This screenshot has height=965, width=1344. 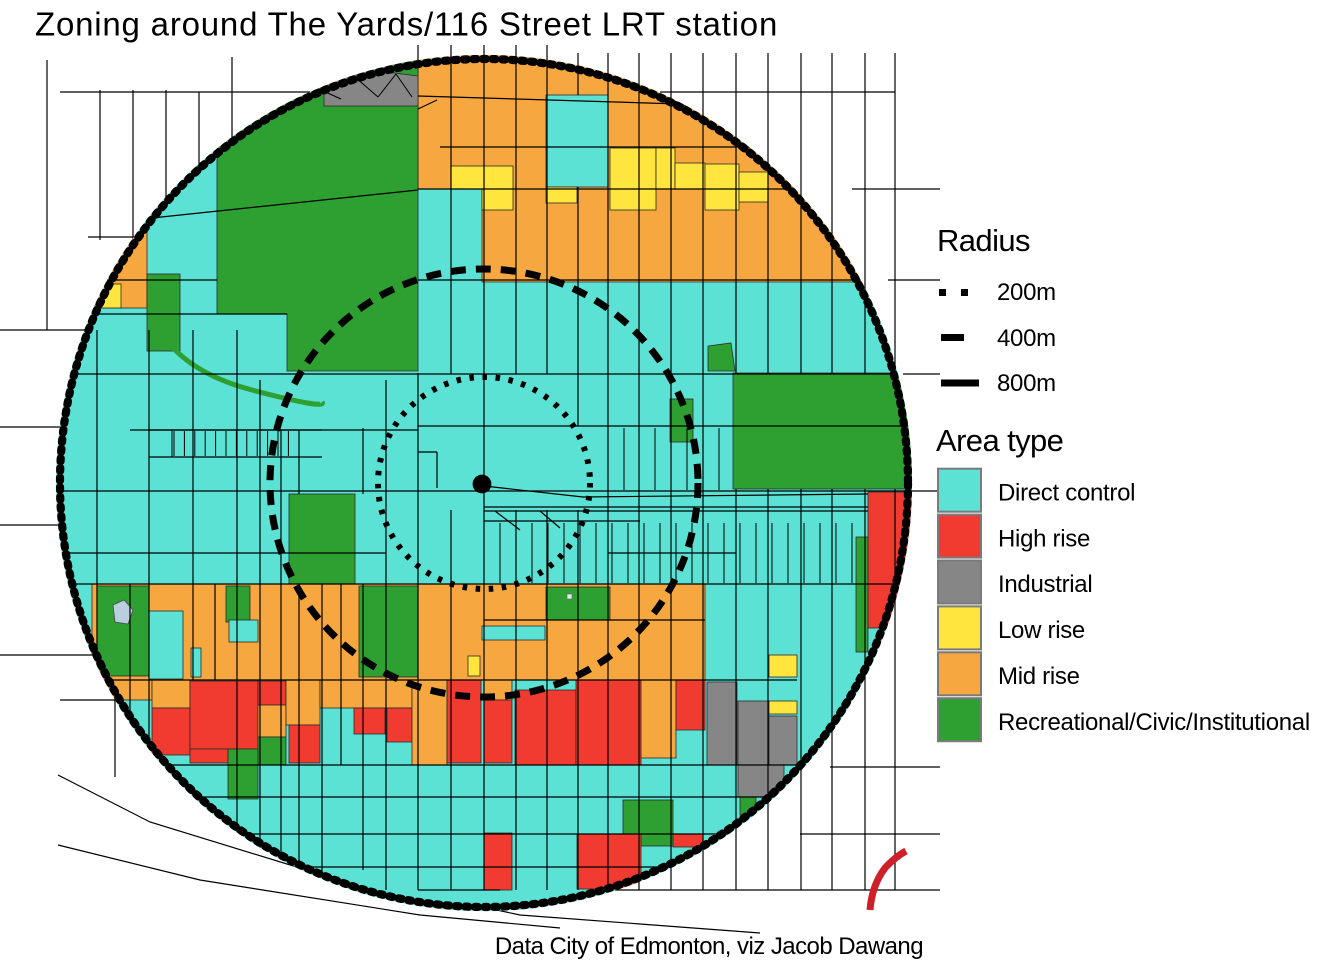 What do you see at coordinates (1154, 722) in the screenshot?
I see `svg-text:Recreational/Civic/Institution: Recreational/Civic/Institutional` at bounding box center [1154, 722].